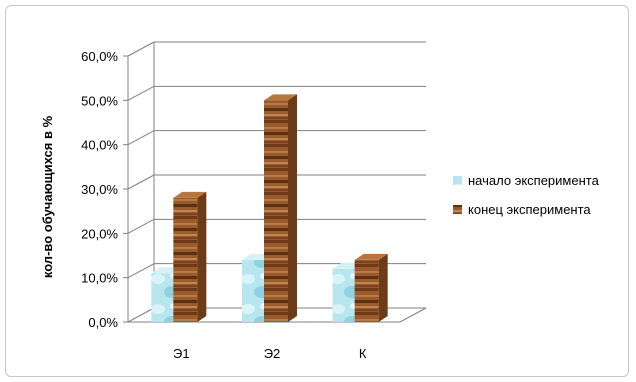 Image resolution: width=636 pixels, height=382 pixels. Describe the element at coordinates (99, 145) in the screenshot. I see `y-tick-label: 40,0%` at that location.